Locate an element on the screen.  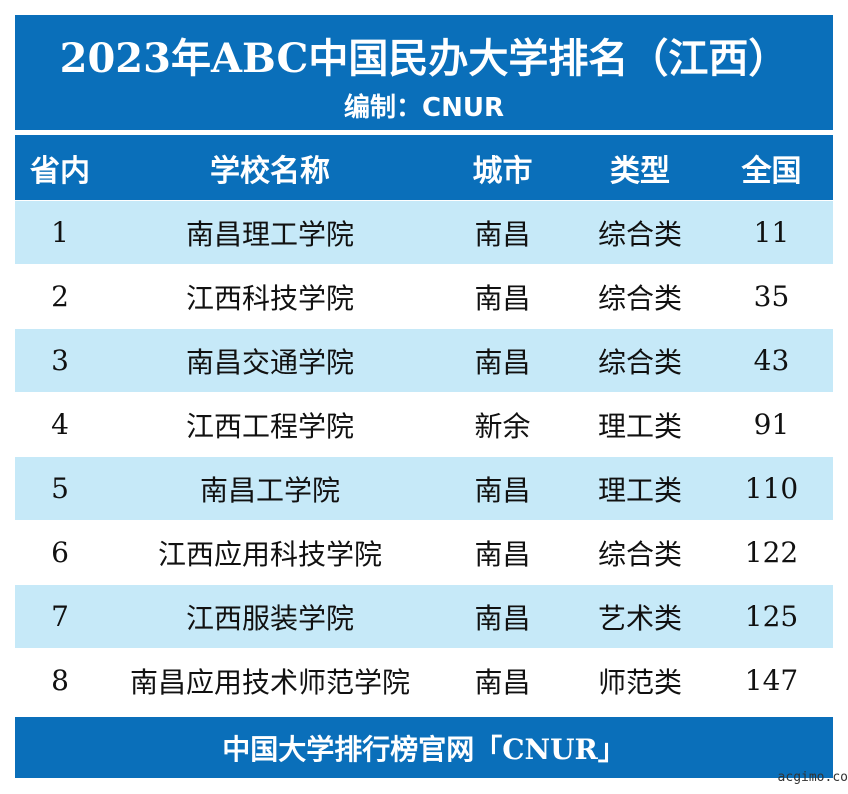
header-row: 省内 学校名称 城市 类型 全国 is located at coordinates (424, 167).